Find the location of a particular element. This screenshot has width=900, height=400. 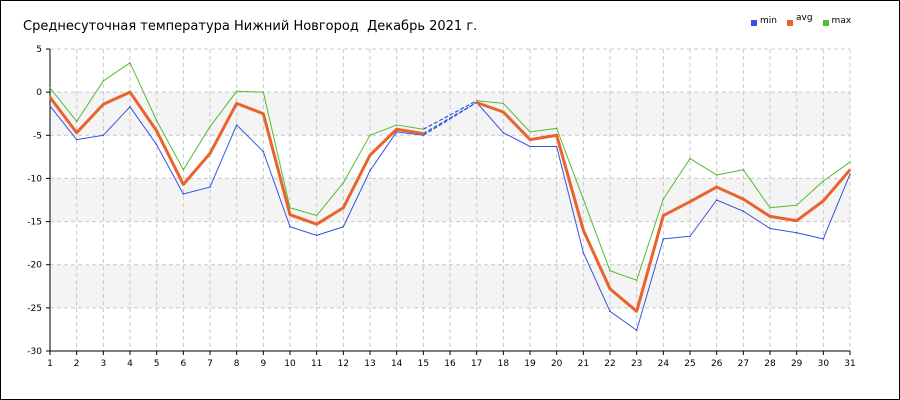

legend-label-avg: avg is located at coordinates (804, 18).